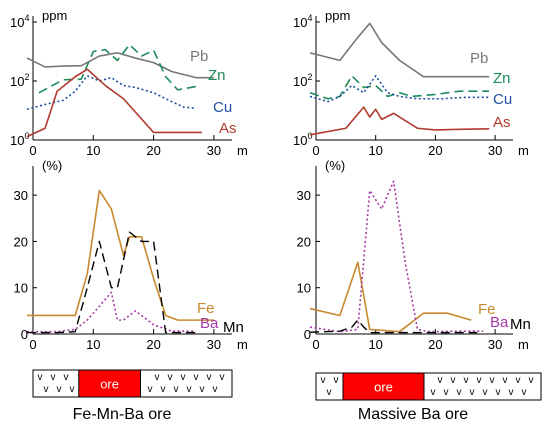 The height and width of the screenshot is (426, 550). I want to click on y-tick-label: 10⁴, so click(19, 21).